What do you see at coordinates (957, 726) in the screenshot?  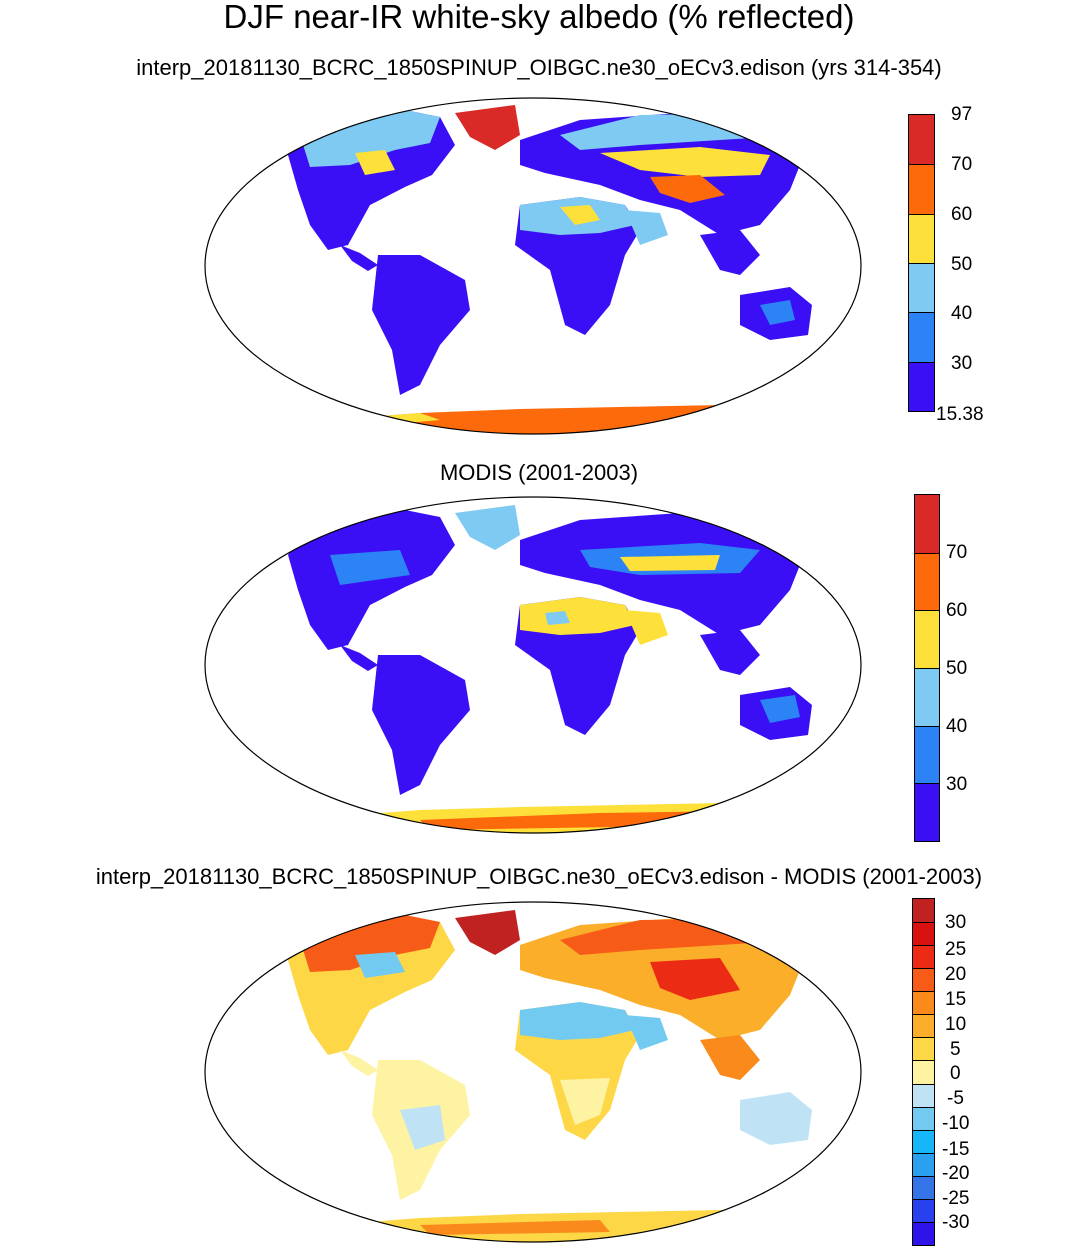 I see `cb2-label-2: 40` at bounding box center [957, 726].